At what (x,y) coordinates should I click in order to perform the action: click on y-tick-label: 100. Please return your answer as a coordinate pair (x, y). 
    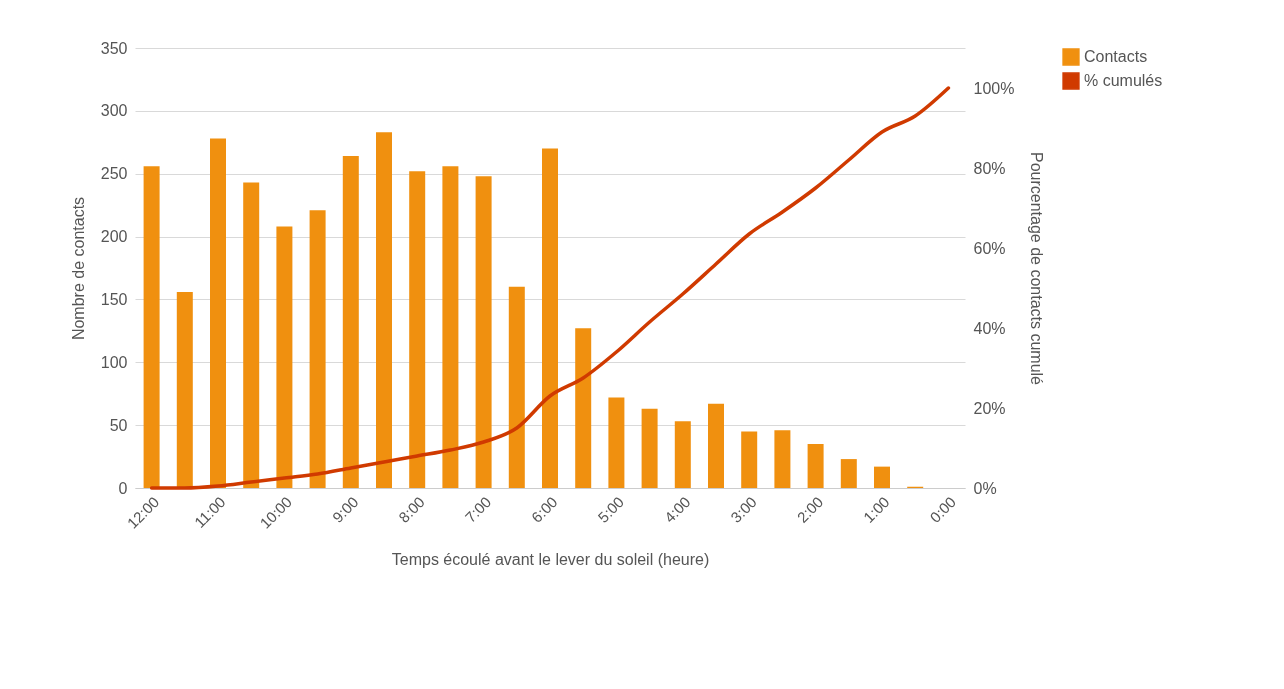
    Looking at the image, I should click on (114, 362).